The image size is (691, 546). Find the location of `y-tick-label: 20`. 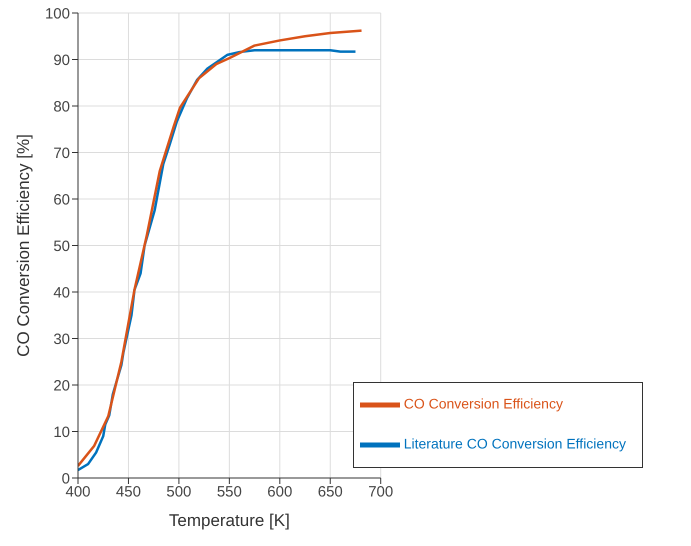

y-tick-label: 20 is located at coordinates (61, 385).